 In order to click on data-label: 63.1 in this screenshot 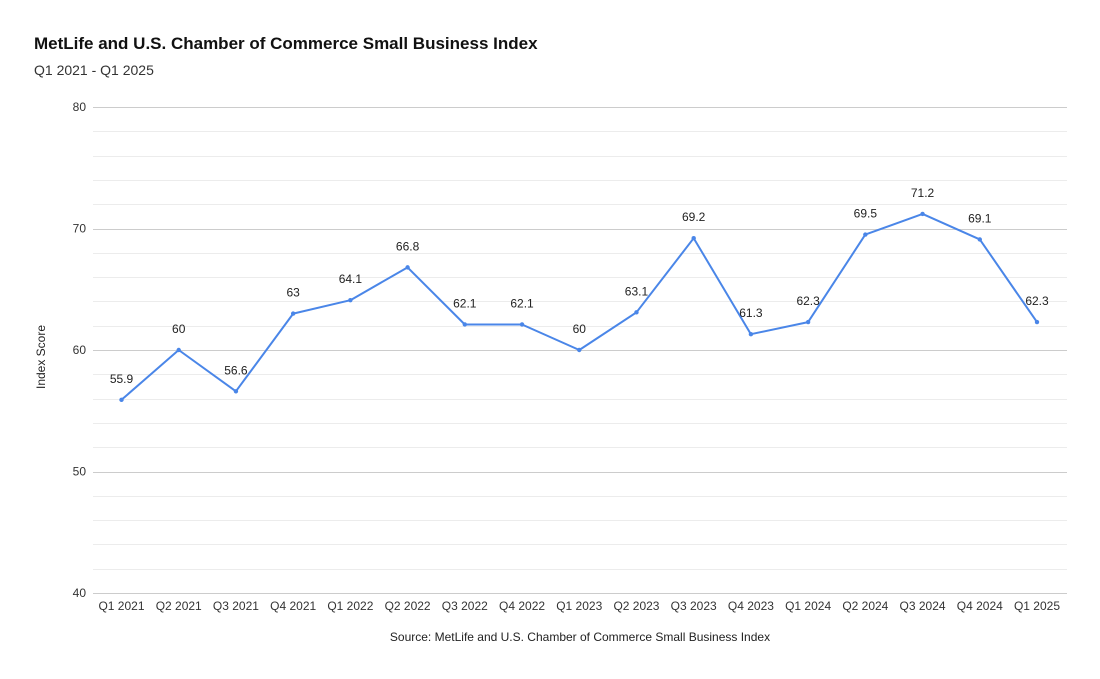, I will do `click(637, 291)`.